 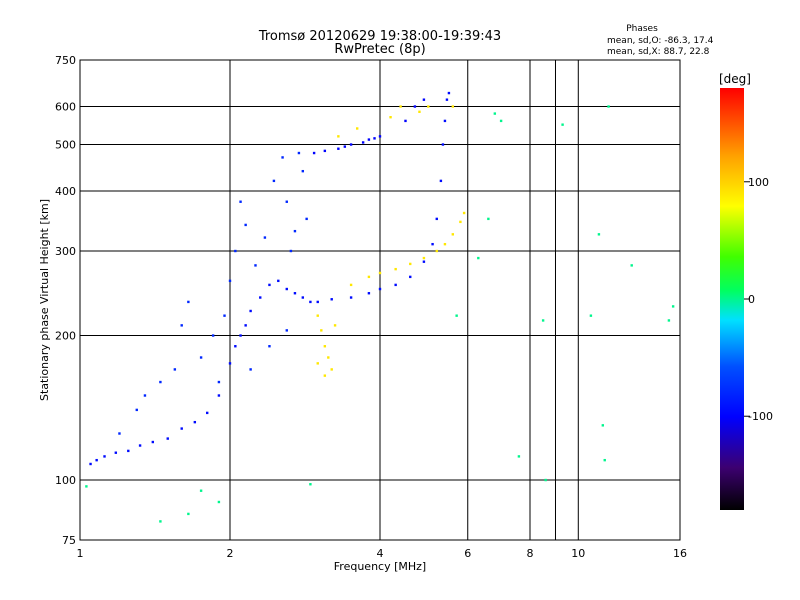 I want to click on x-tick-label: 8, so click(x=530, y=553).